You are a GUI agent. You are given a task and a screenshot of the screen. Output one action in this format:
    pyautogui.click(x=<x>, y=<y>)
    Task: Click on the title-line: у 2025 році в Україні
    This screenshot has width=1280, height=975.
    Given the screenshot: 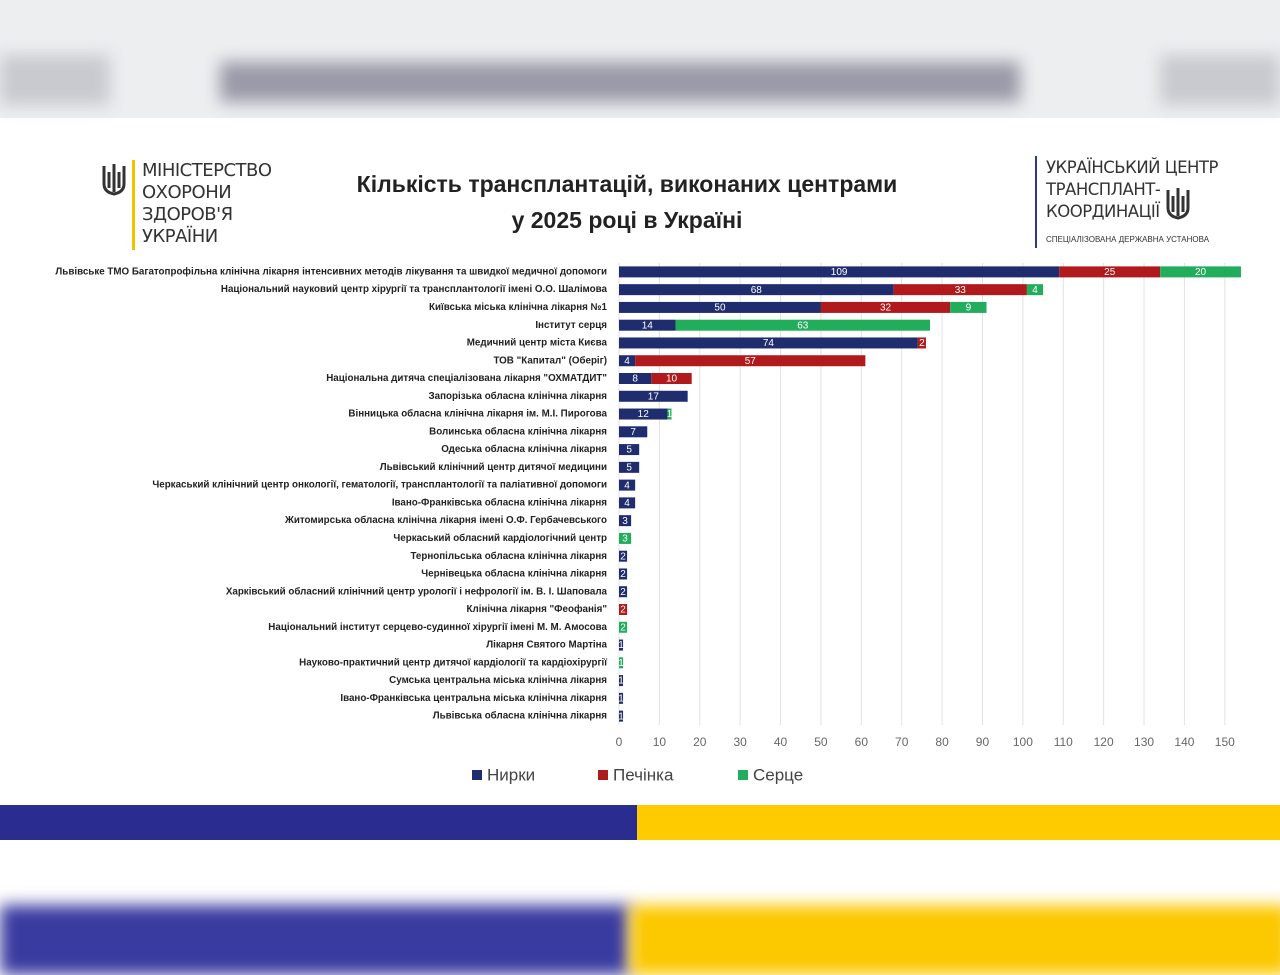 What is the action you would take?
    pyautogui.click(x=627, y=220)
    